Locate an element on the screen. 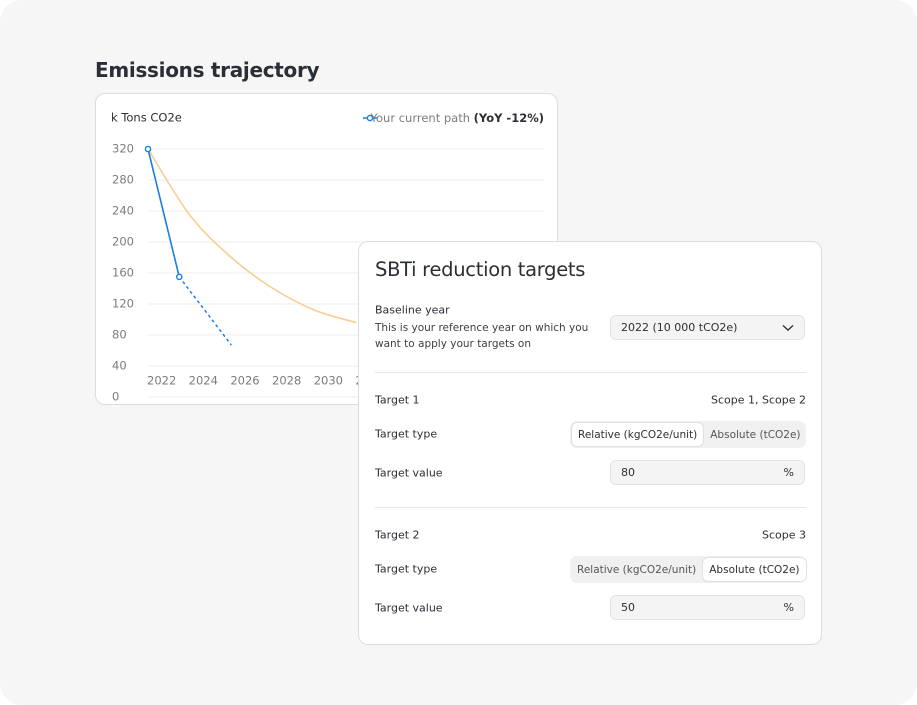  y-tick-label: 280 is located at coordinates (123, 180).